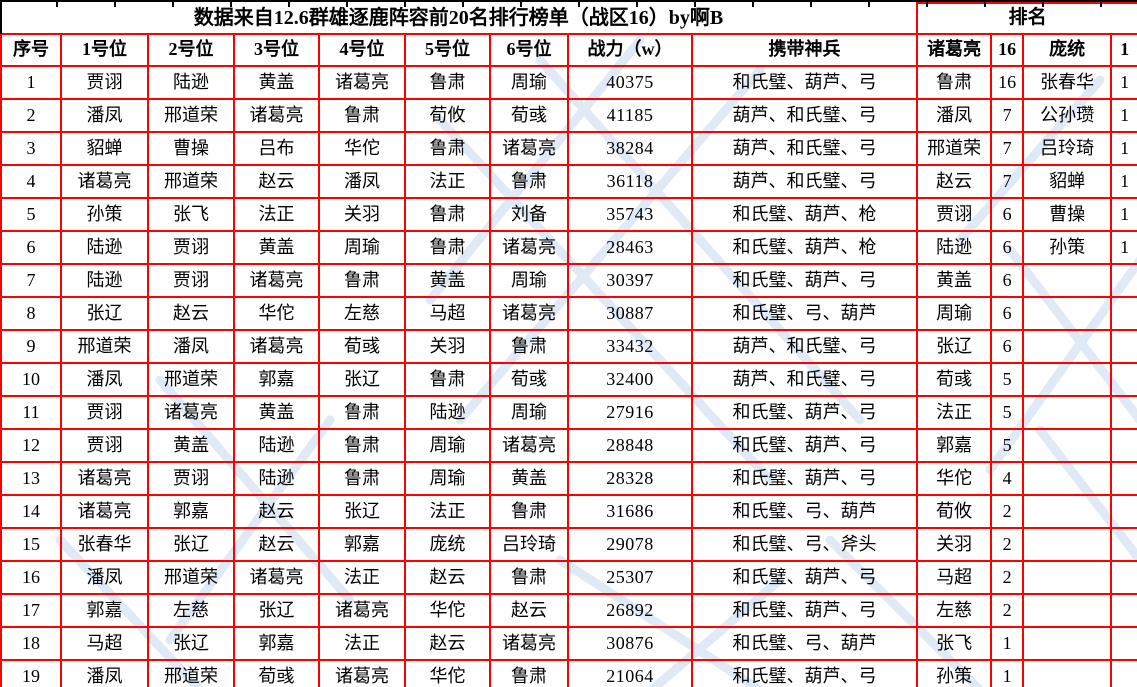 The width and height of the screenshot is (1137, 687). What do you see at coordinates (31, 511) in the screenshot?
I see `row-number-cell: 14` at bounding box center [31, 511].